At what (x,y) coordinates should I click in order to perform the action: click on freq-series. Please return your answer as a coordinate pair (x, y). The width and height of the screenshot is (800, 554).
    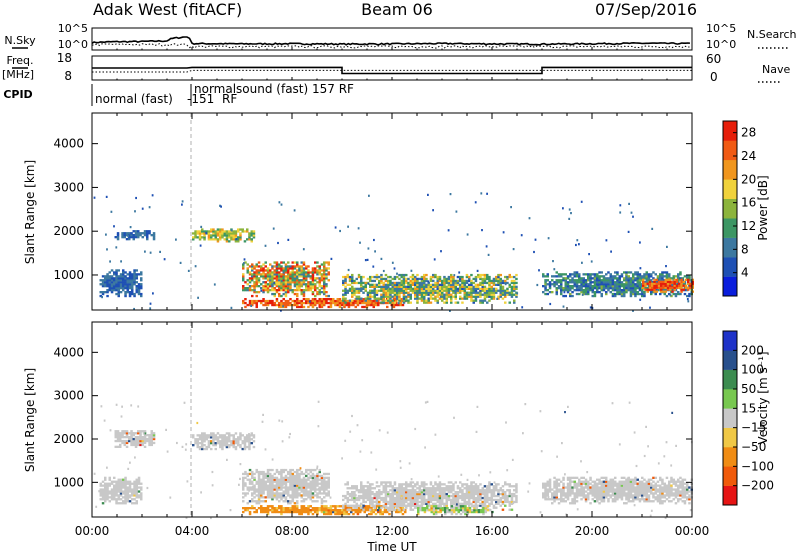
    Looking at the image, I should click on (392, 70).